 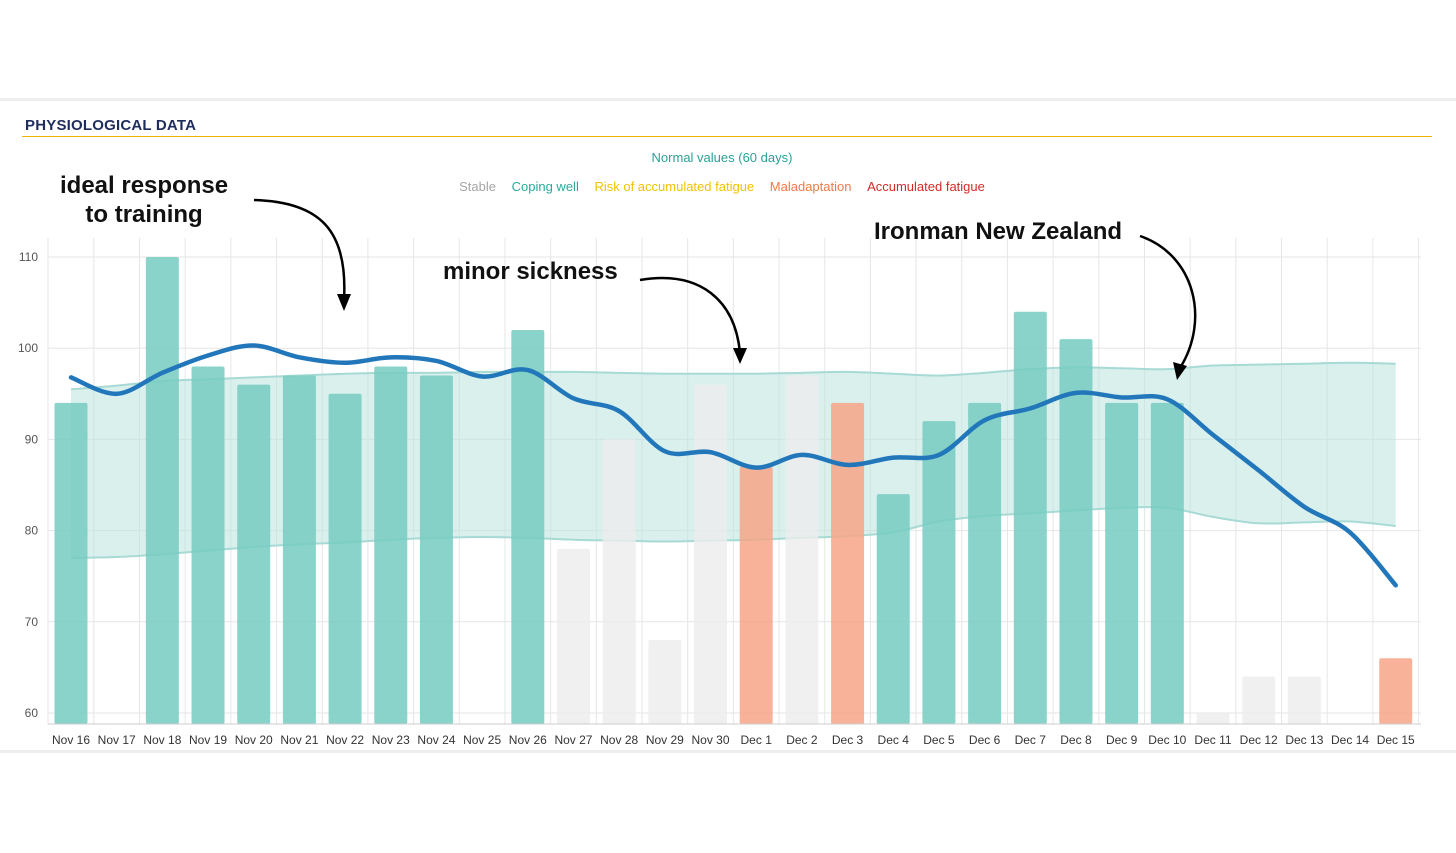 What do you see at coordinates (71, 740) in the screenshot?
I see `x-tick-label: Nov 16` at bounding box center [71, 740].